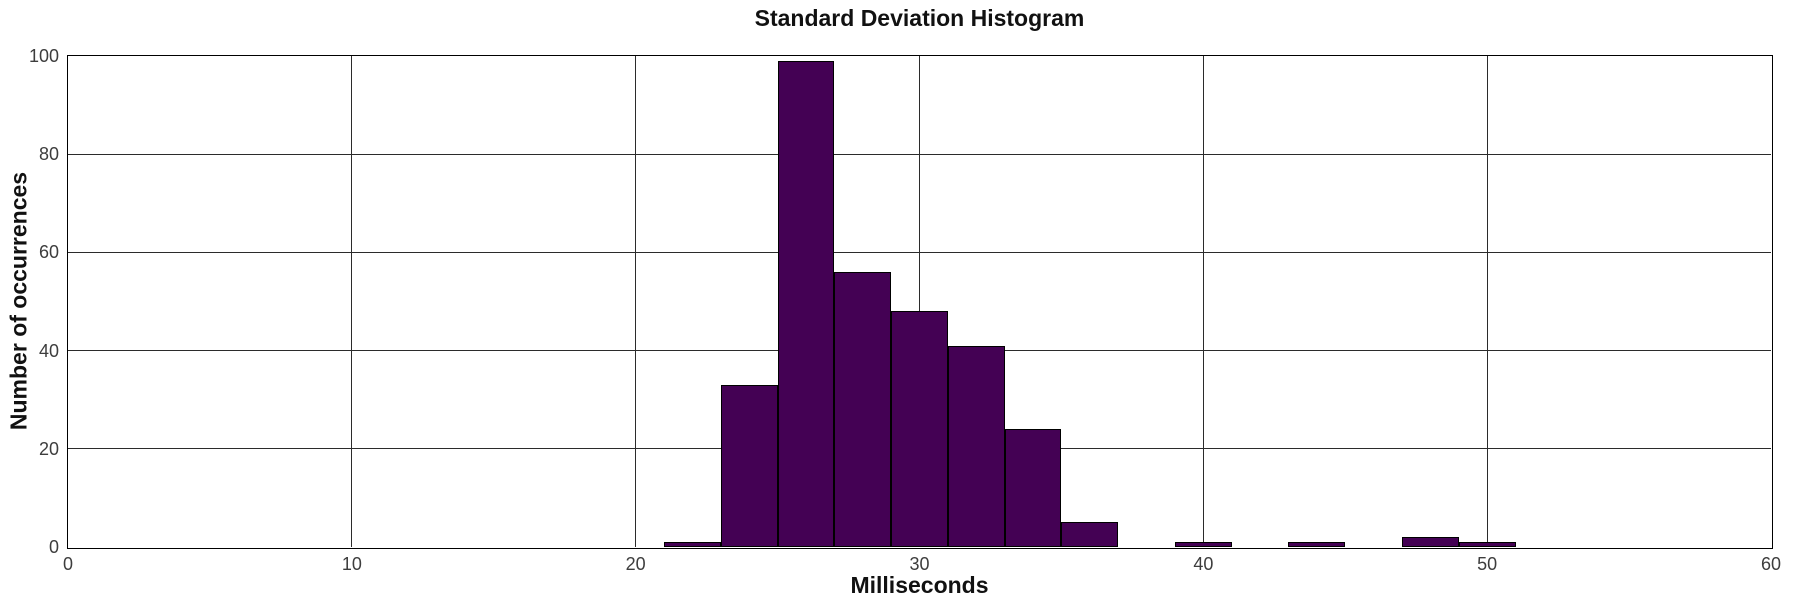  I want to click on x-tick-label: 50, so click(1487, 564).